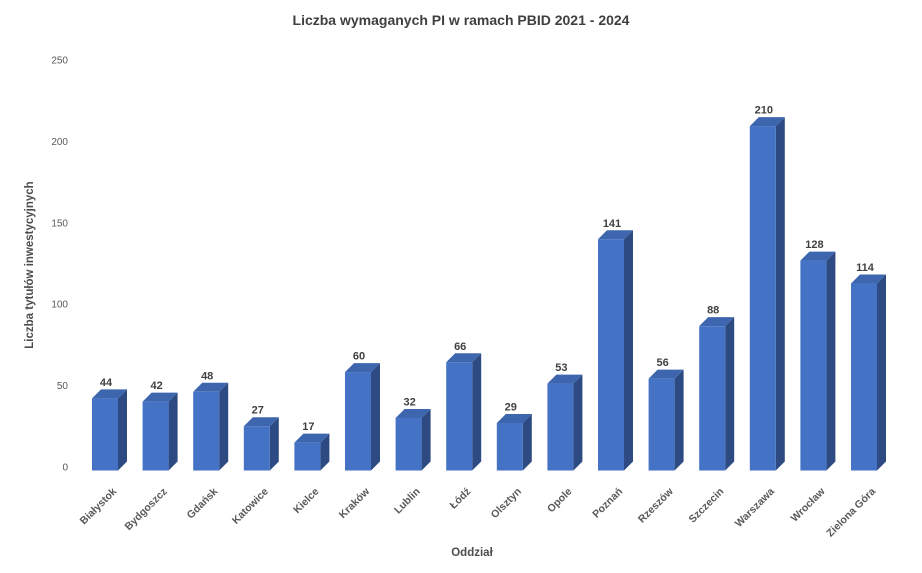  Describe the element at coordinates (109, 430) in the screenshot. I see `bar-bia-ystok` at that location.